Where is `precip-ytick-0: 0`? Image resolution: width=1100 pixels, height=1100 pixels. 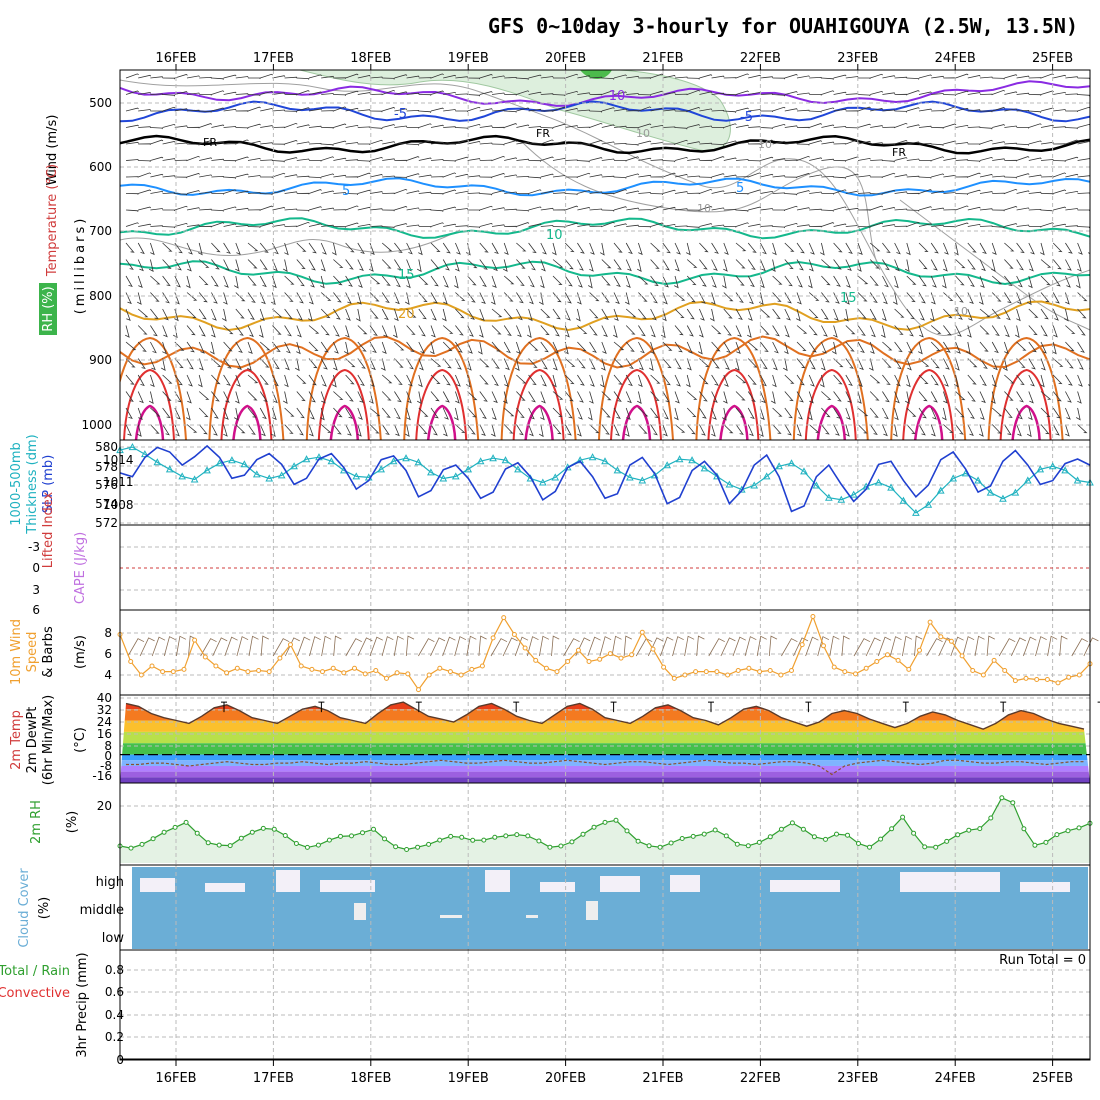 precip-ytick-0: 0 is located at coordinates (120, 1060).